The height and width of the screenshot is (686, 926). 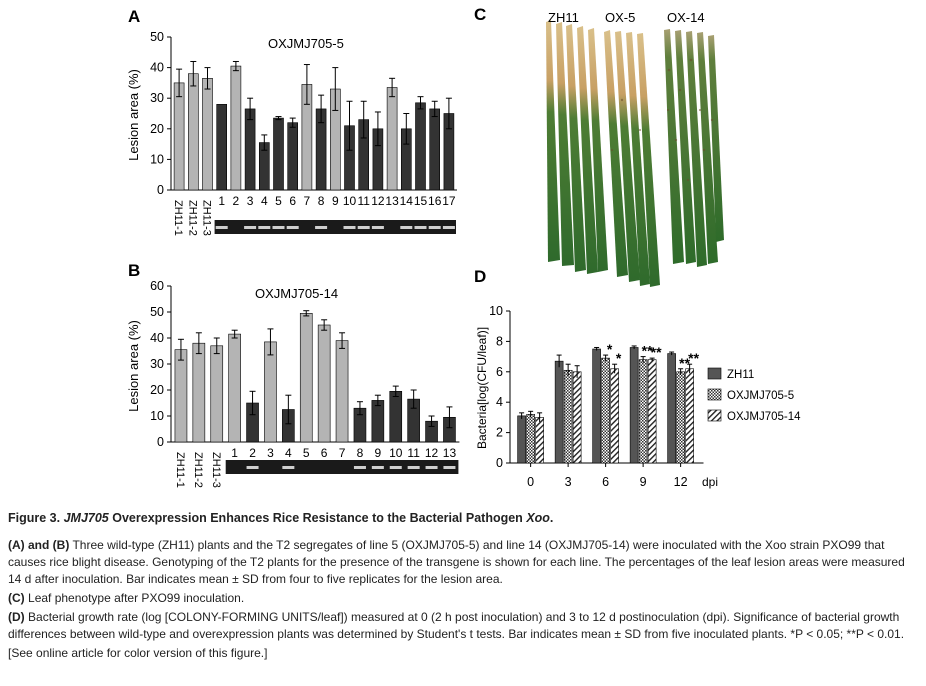 I want to click on x-tick-label: 16, so click(x=435, y=201).